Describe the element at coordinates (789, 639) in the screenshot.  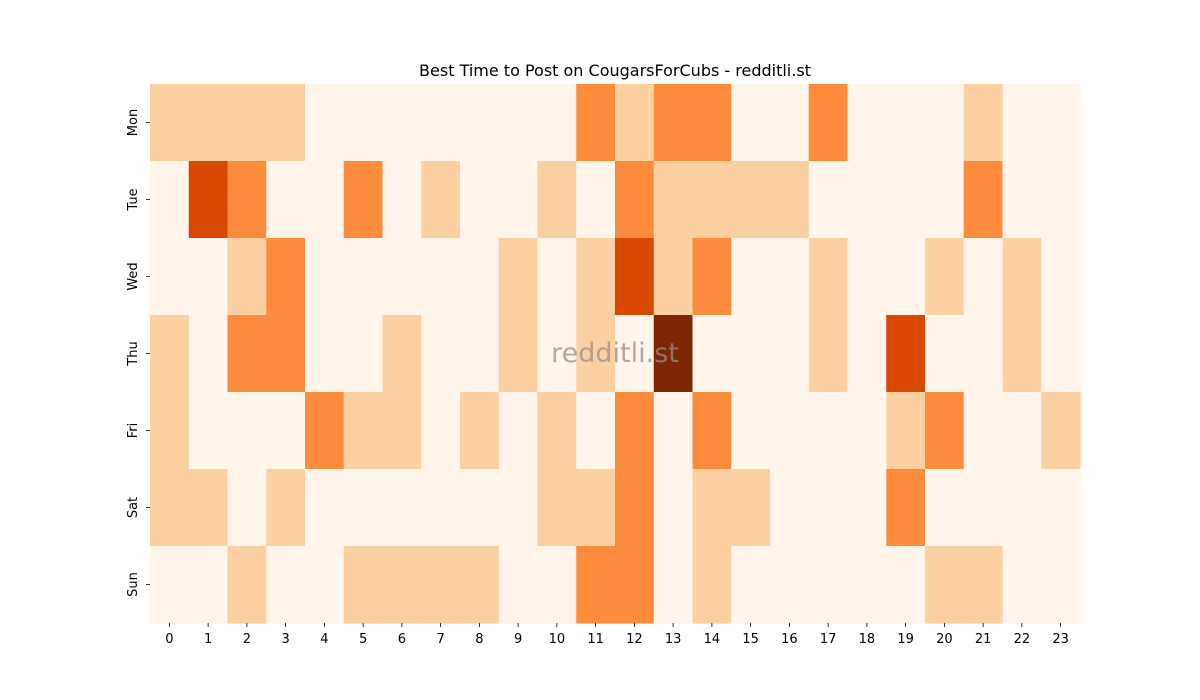
I see `x-tick-label: 16` at that location.